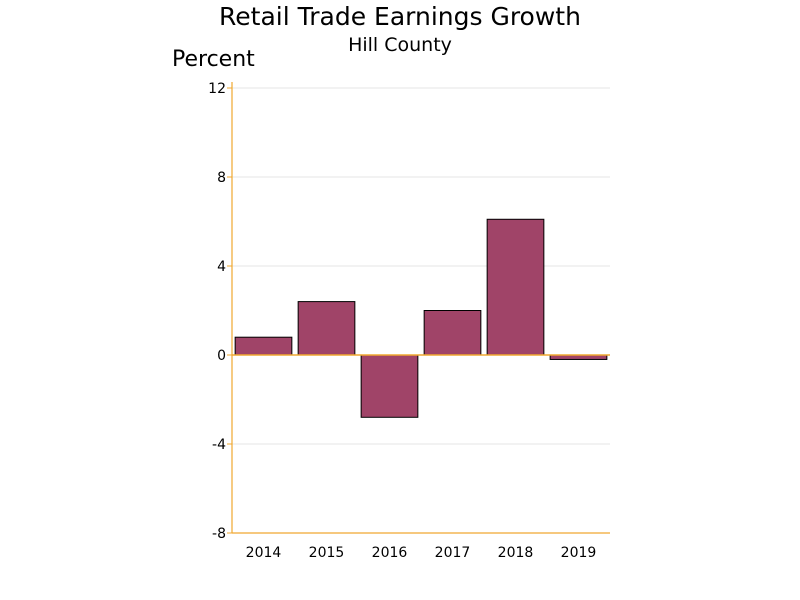  I want to click on chart-title: Retail Trade Earnings Growth, so click(400, 16).